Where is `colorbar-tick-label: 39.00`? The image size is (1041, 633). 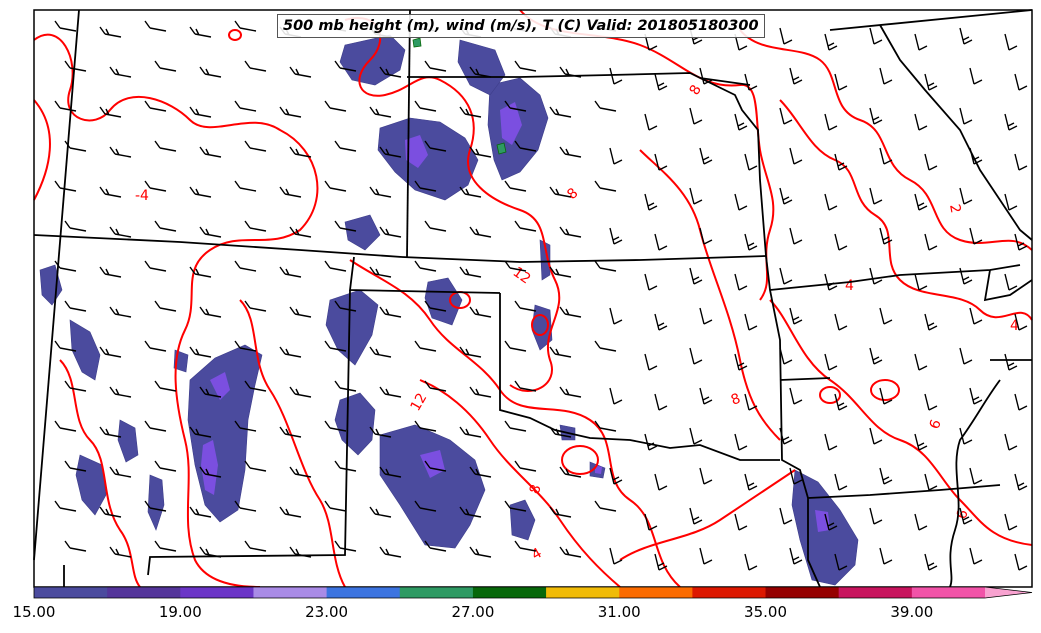
colorbar-tick-label: 39.00 is located at coordinates (912, 612).